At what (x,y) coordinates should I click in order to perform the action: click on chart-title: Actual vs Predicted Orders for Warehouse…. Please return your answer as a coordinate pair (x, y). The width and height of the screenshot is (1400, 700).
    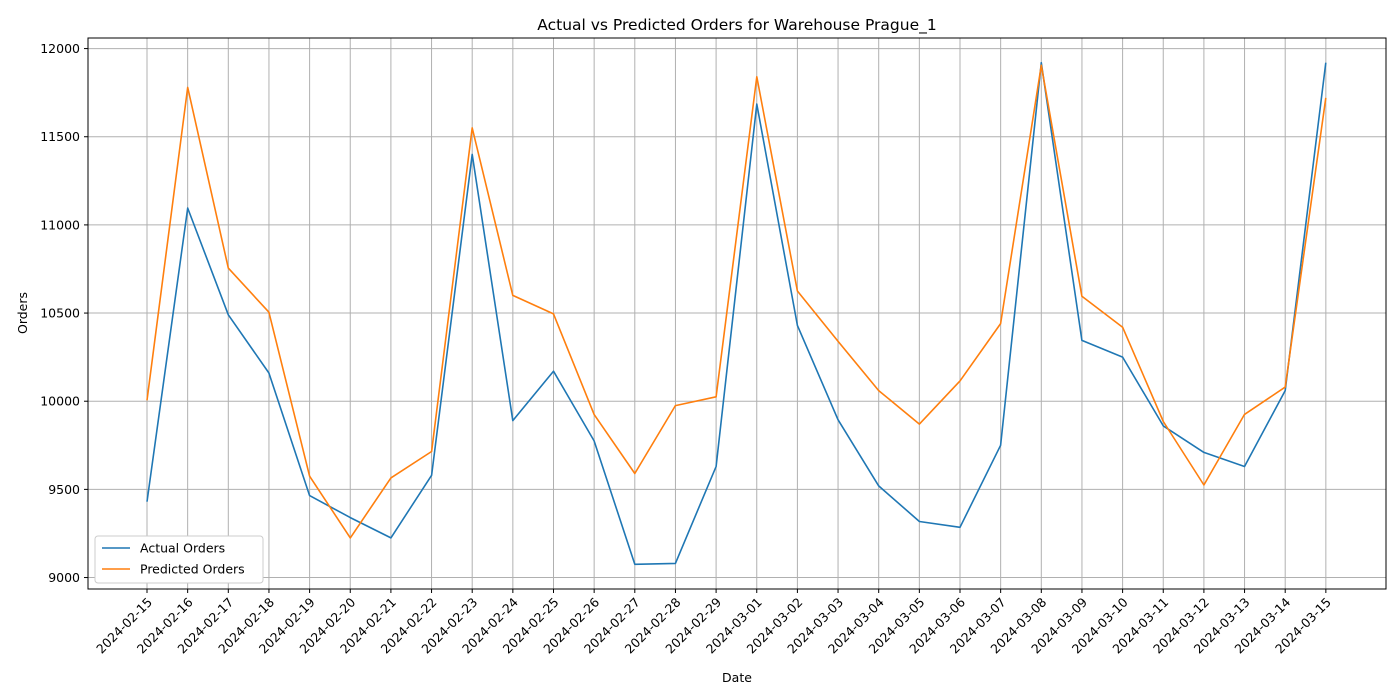
    Looking at the image, I should click on (736, 25).